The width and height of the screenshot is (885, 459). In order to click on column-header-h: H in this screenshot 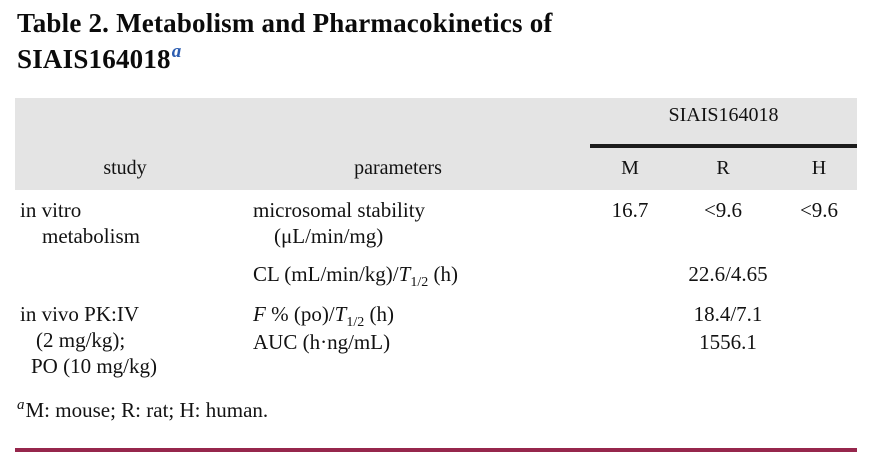, I will do `click(819, 168)`.